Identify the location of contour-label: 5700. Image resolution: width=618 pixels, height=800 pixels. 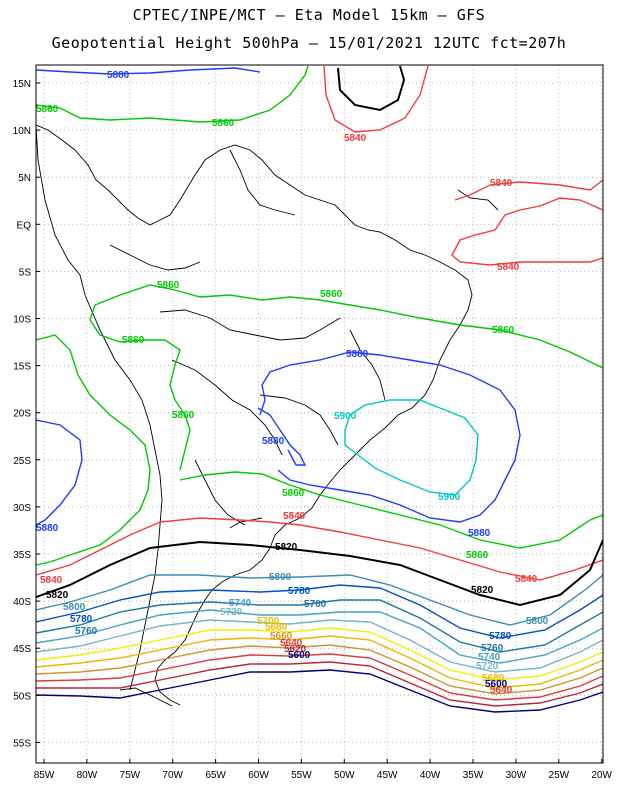
(268, 621).